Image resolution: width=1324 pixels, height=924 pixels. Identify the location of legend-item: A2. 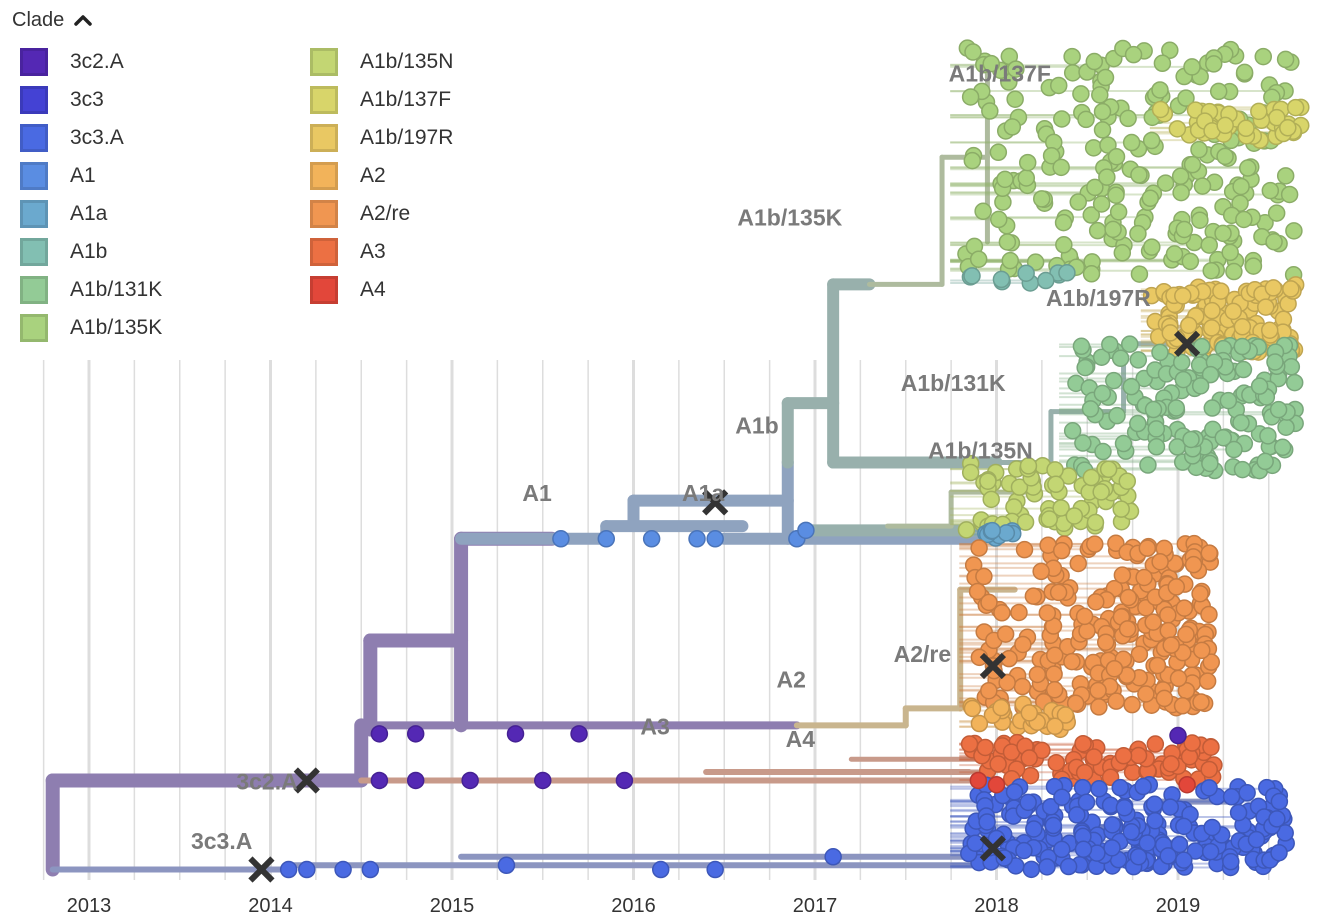
(348, 176).